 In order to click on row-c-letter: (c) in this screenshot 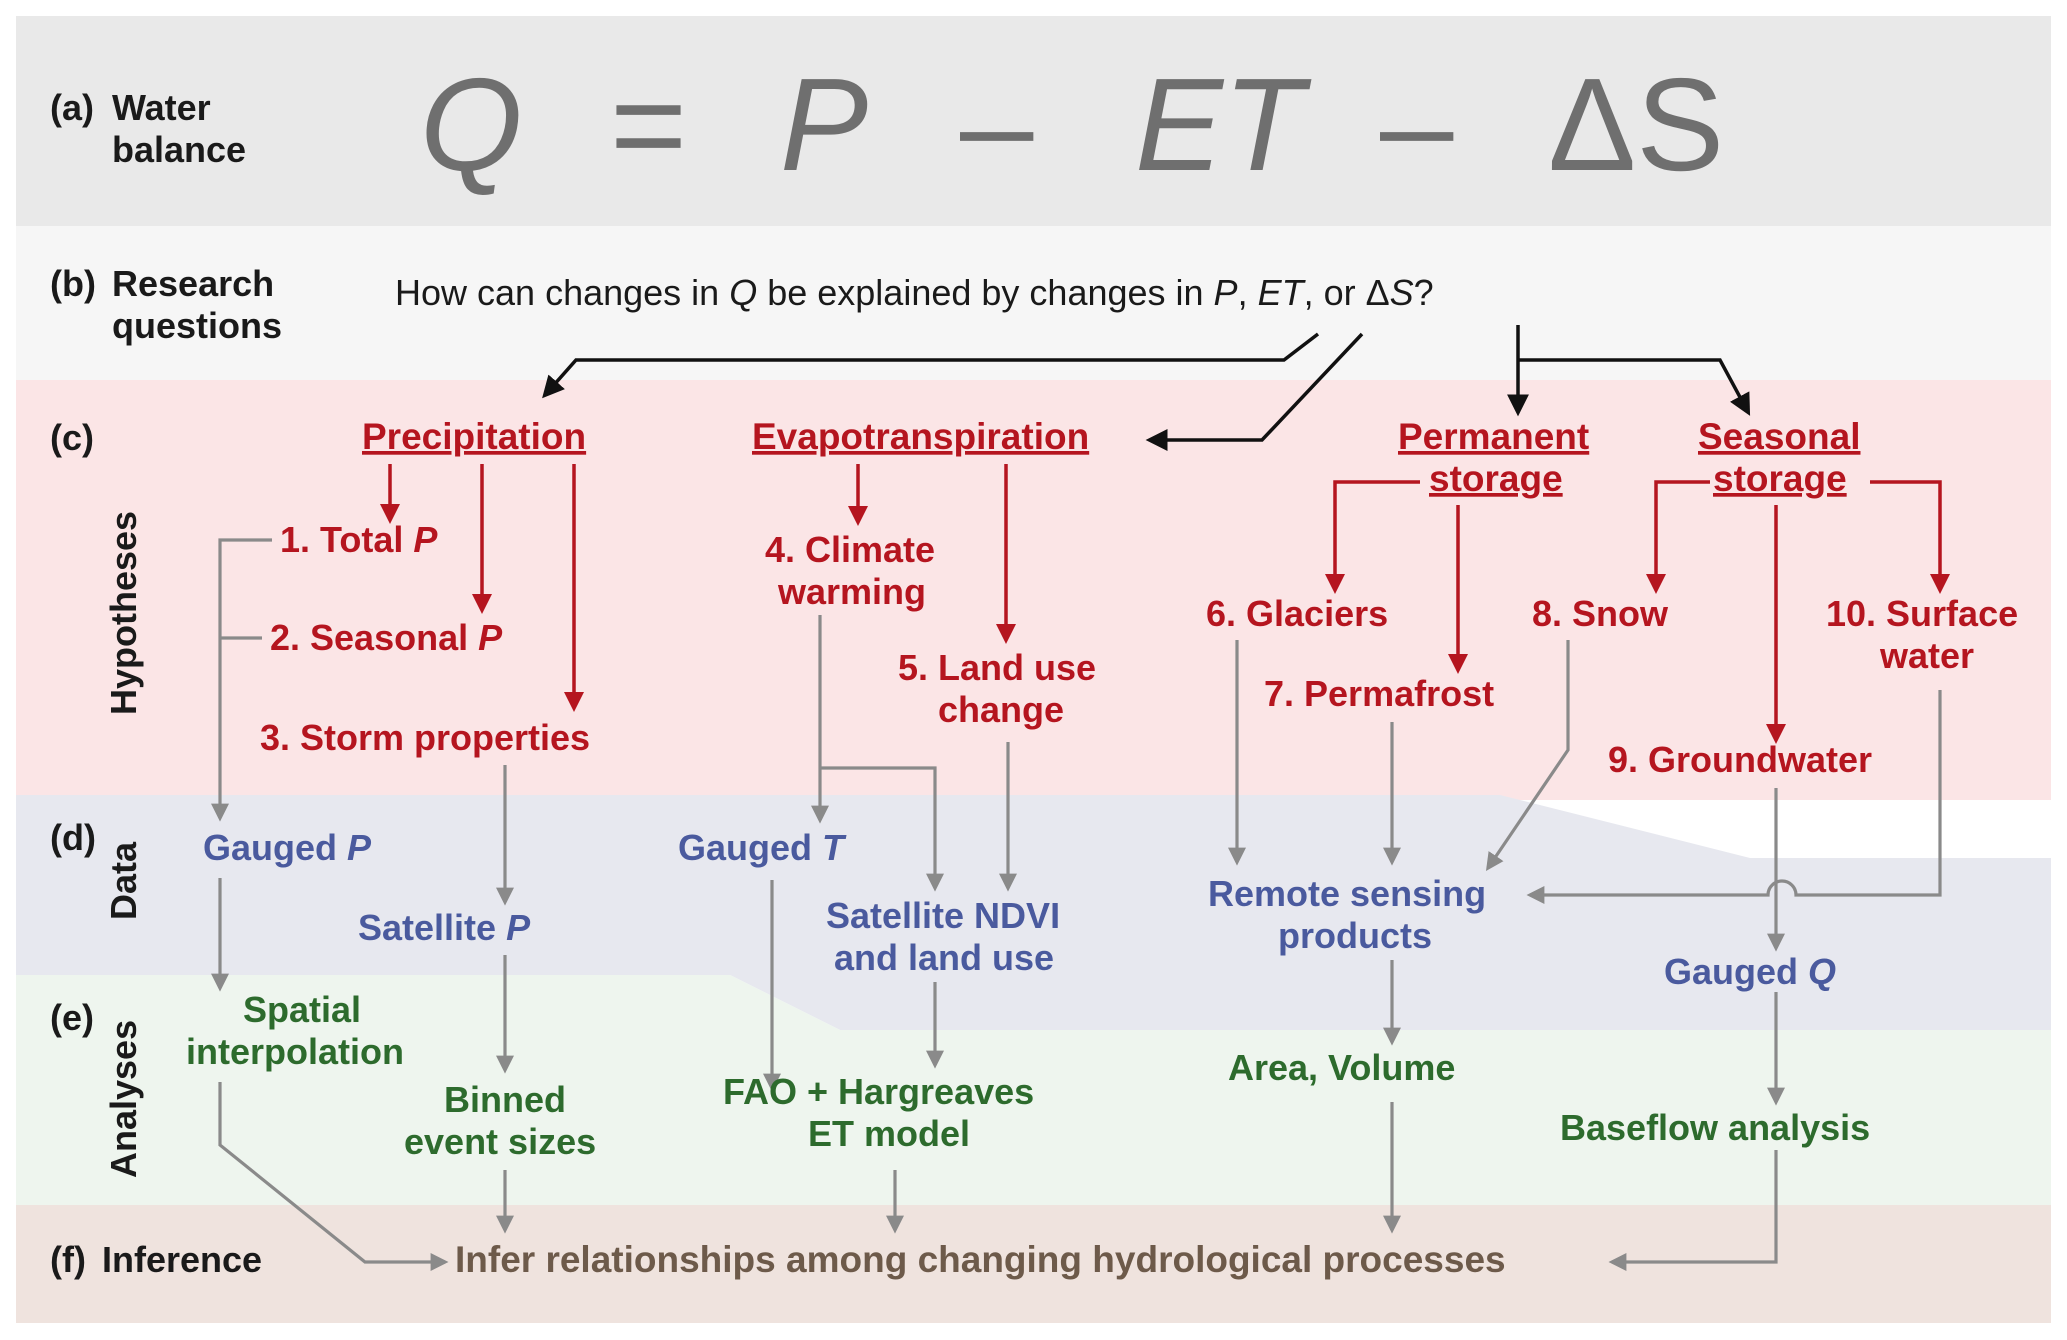, I will do `click(72, 437)`.